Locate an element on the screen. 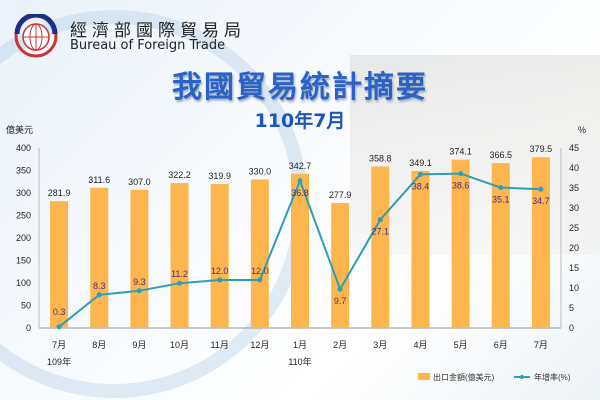 This screenshot has width=600, height=400. left-tick-label: 50 is located at coordinates (26, 306).